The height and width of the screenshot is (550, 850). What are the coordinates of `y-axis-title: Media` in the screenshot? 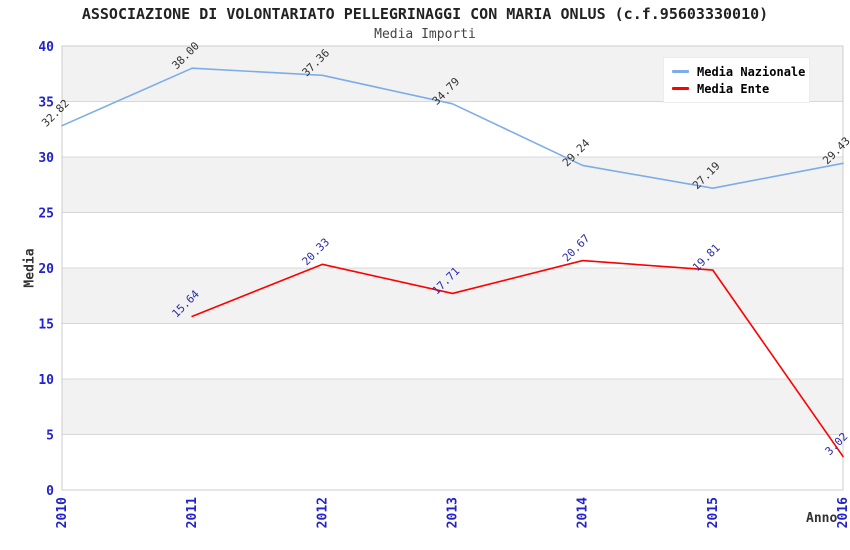 It's located at (30, 268).